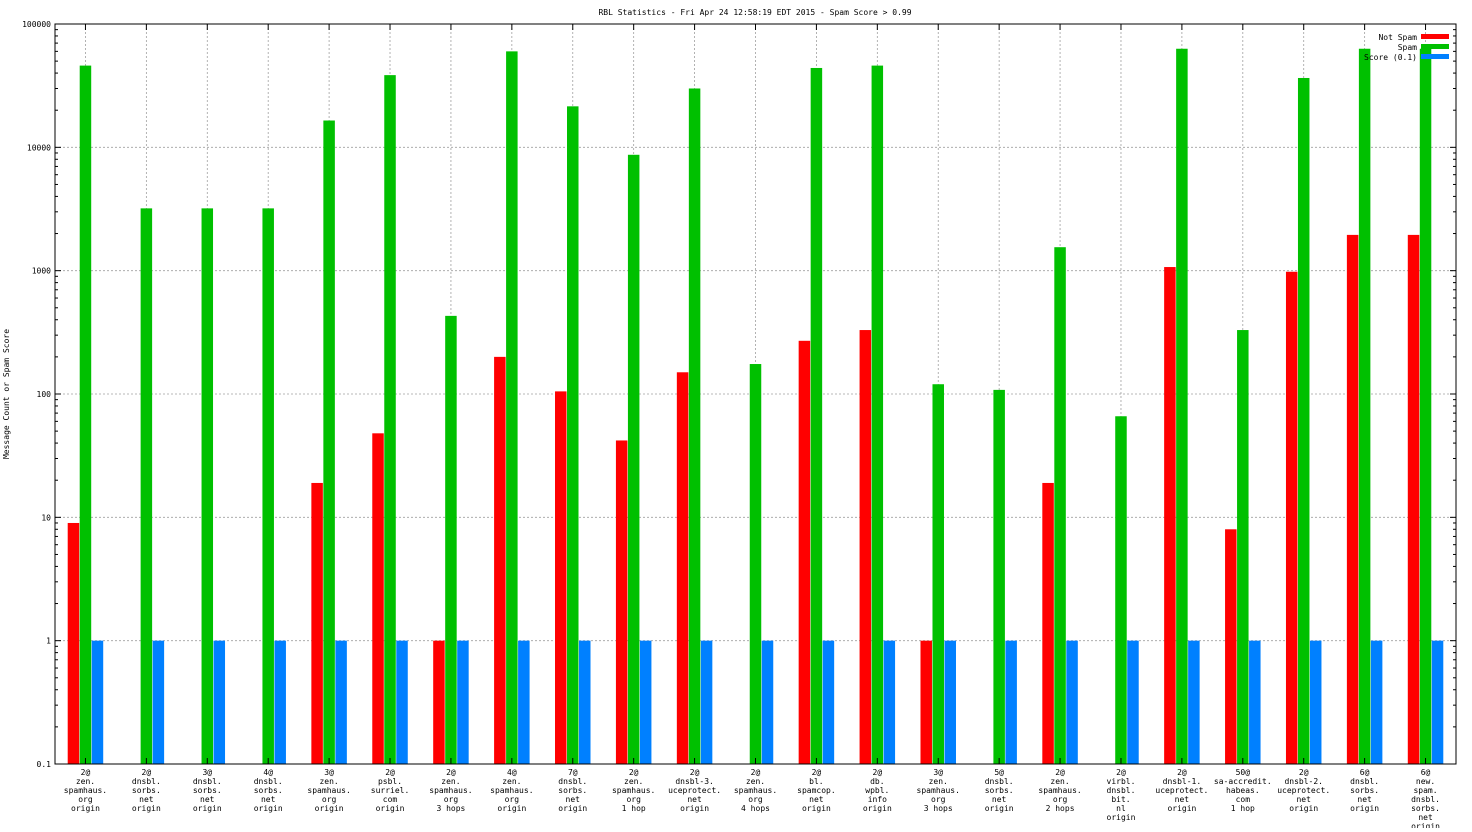  What do you see at coordinates (39, 147) in the screenshot?
I see `y-tick-label: 10000` at bounding box center [39, 147].